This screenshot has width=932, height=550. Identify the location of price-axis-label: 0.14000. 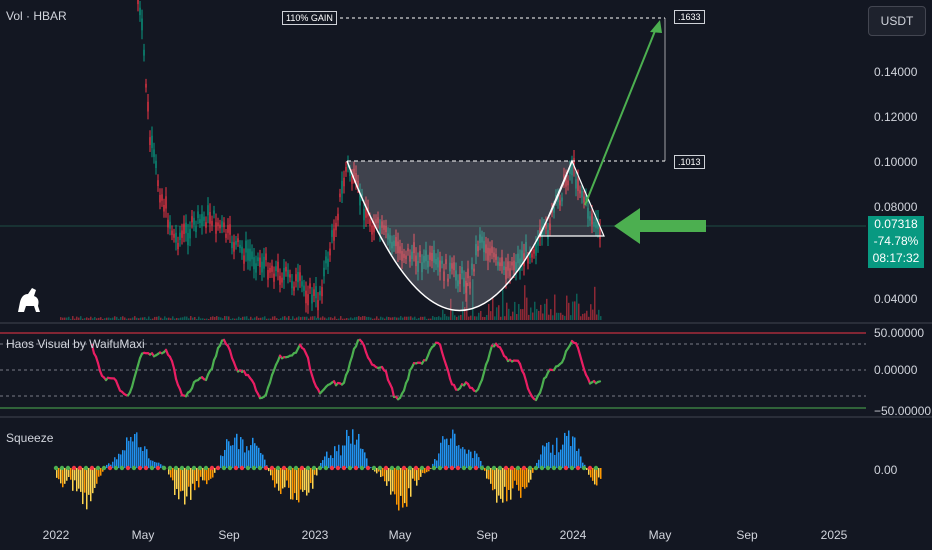
(896, 72).